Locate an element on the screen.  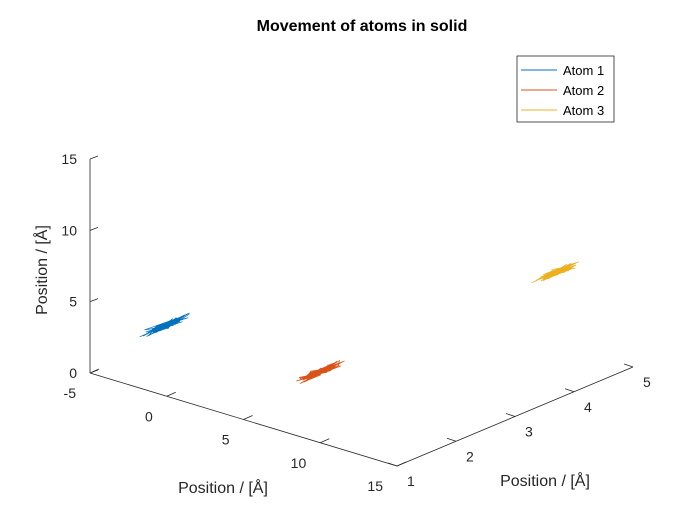
x-tick-label: 0 is located at coordinates (149, 416).